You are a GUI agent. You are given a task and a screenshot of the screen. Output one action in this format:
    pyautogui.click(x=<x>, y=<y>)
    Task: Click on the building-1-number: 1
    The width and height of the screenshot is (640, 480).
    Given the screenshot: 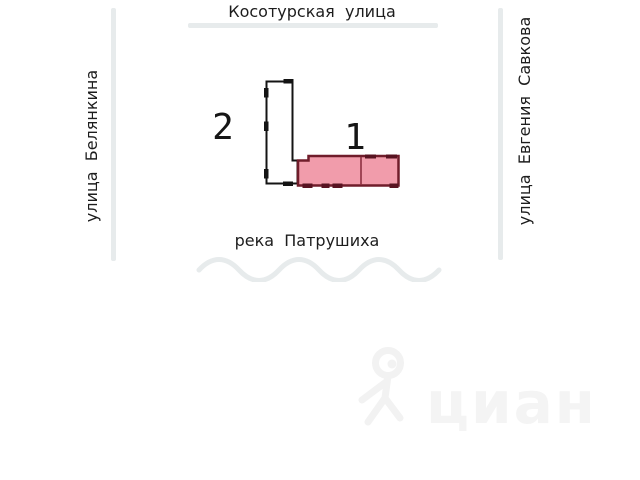 What is the action you would take?
    pyautogui.click(x=355, y=137)
    